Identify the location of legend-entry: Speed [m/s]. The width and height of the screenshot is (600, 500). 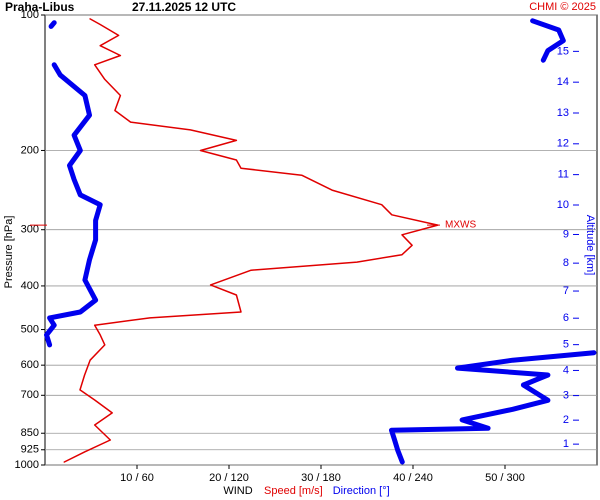
(293, 491).